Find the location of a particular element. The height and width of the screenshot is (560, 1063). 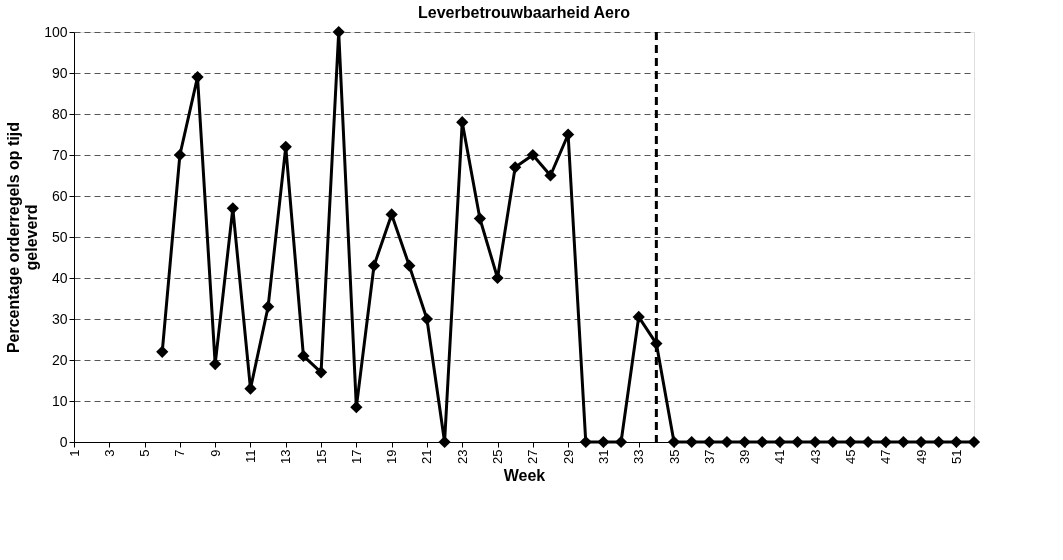

x-tick-label: 7 is located at coordinates (180, 453).